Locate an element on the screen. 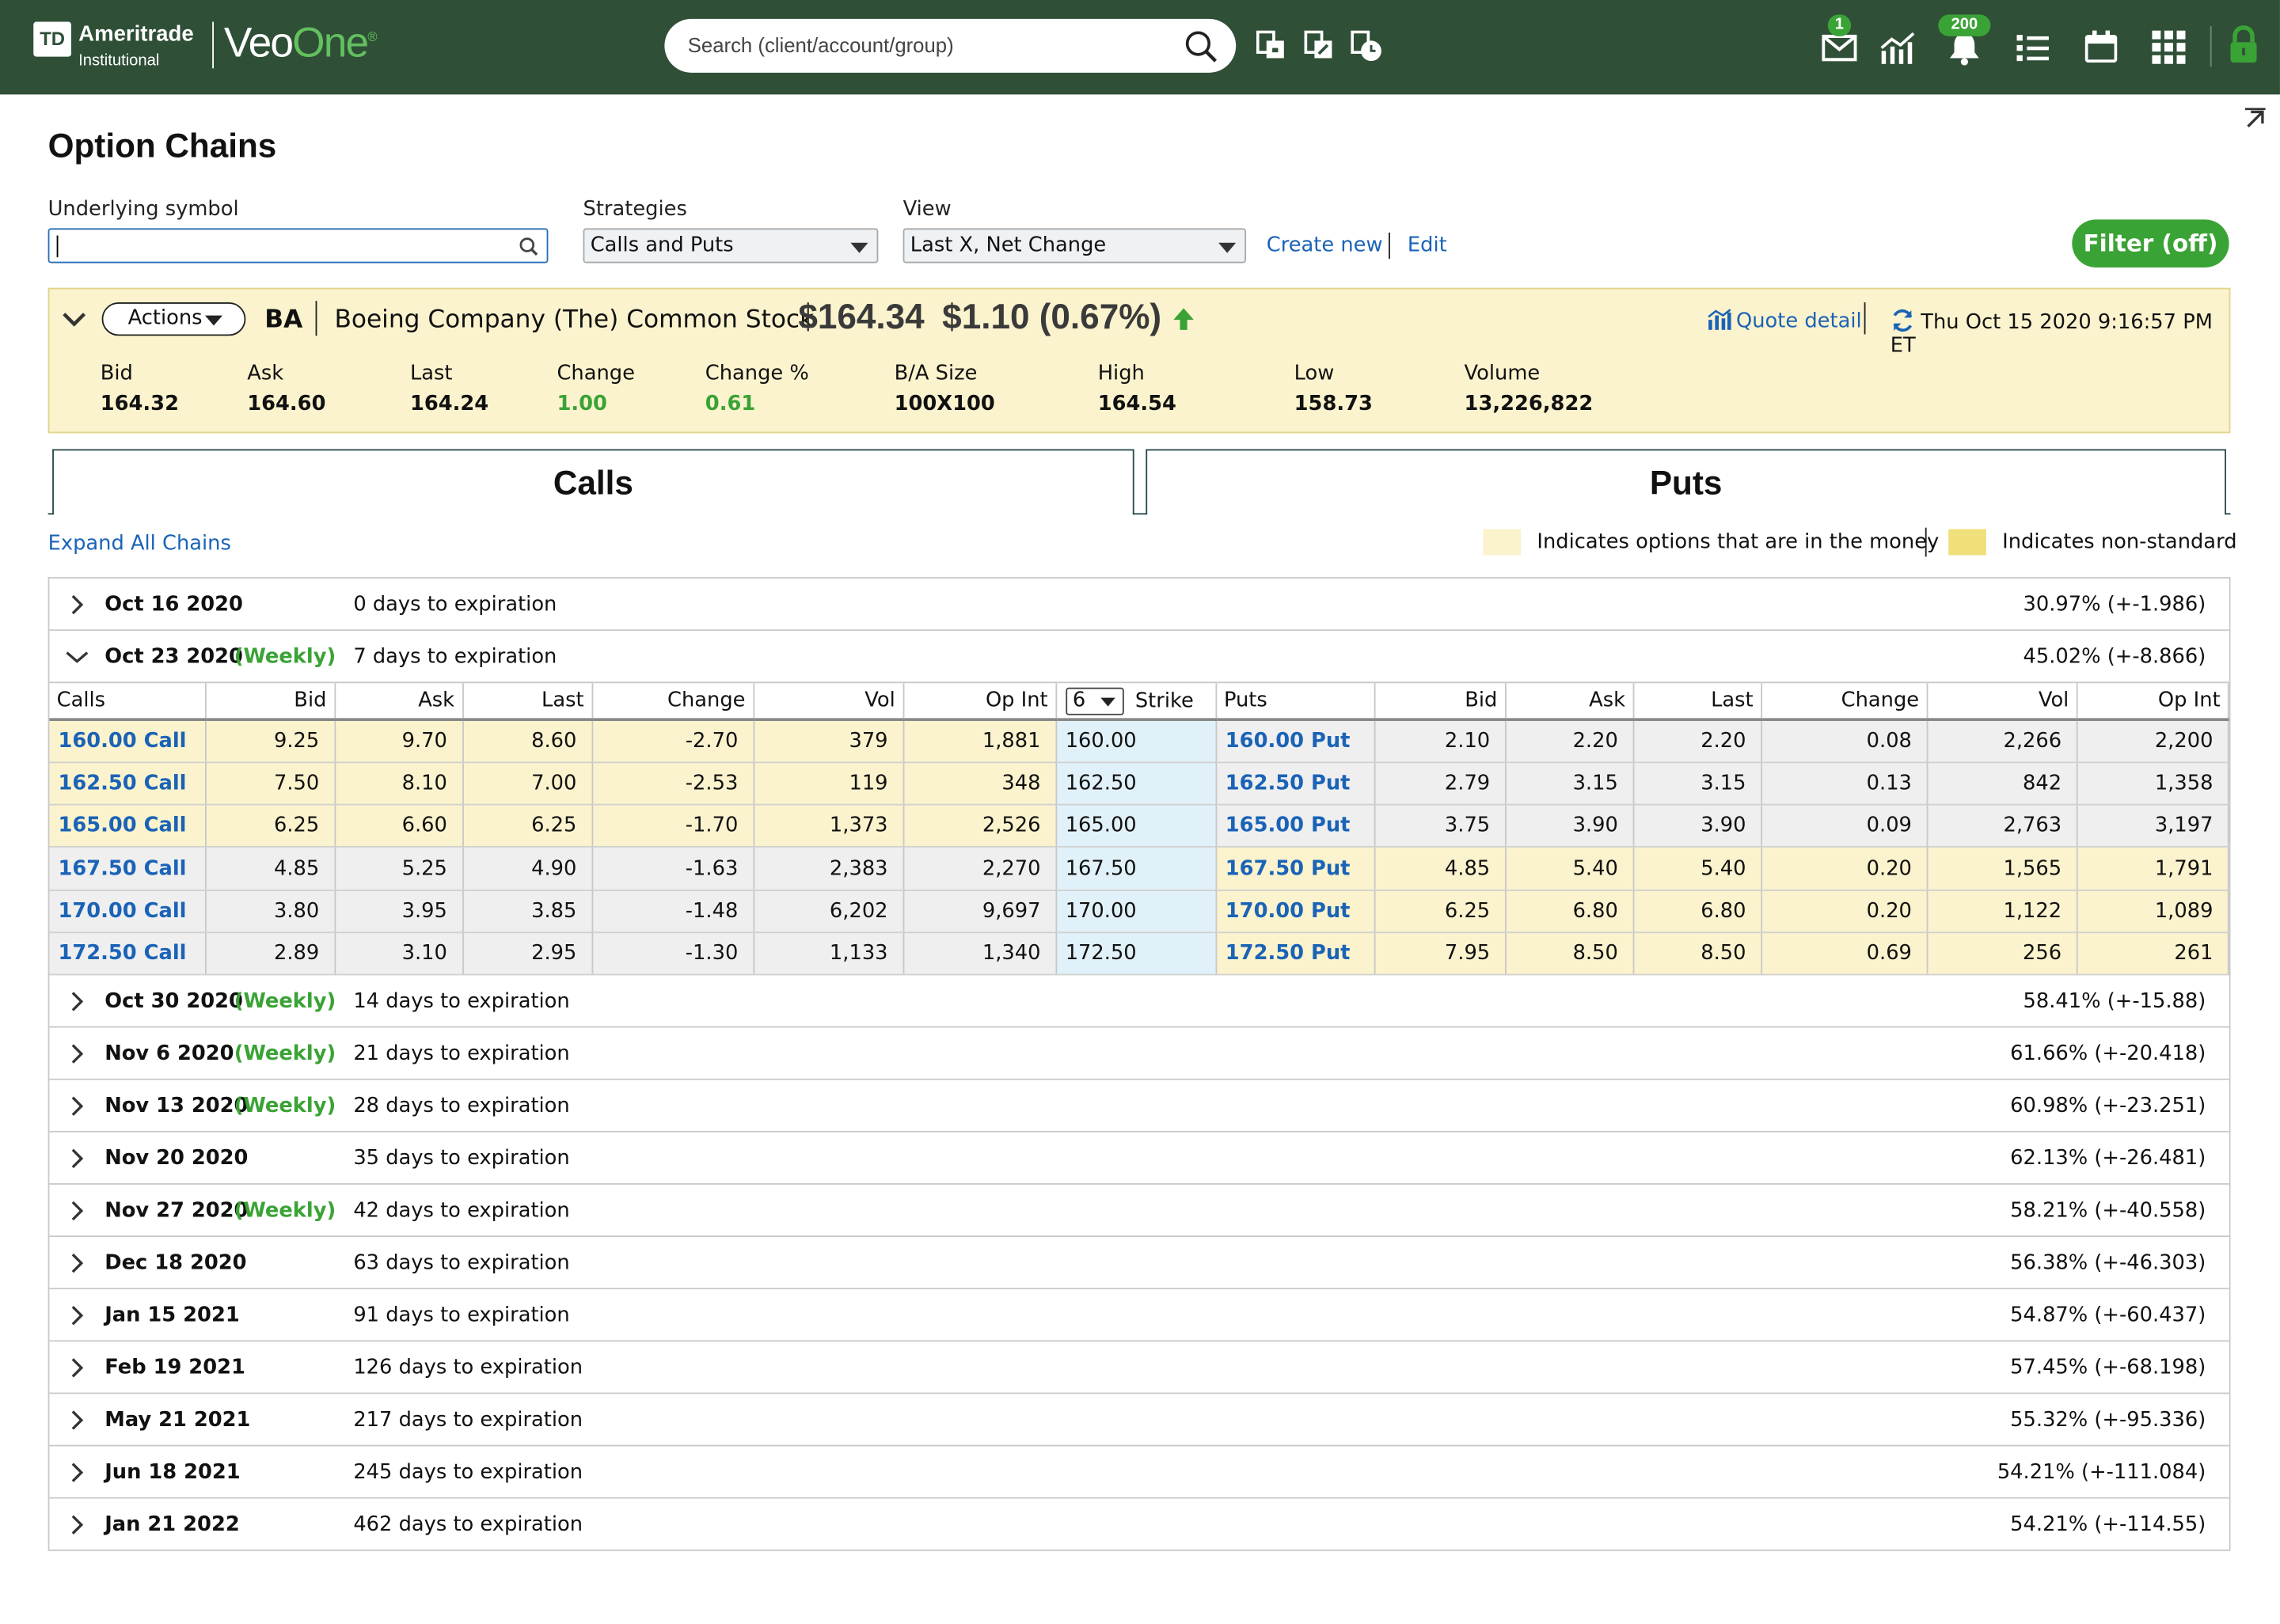  underlying-symbol-input is located at coordinates (298, 246).